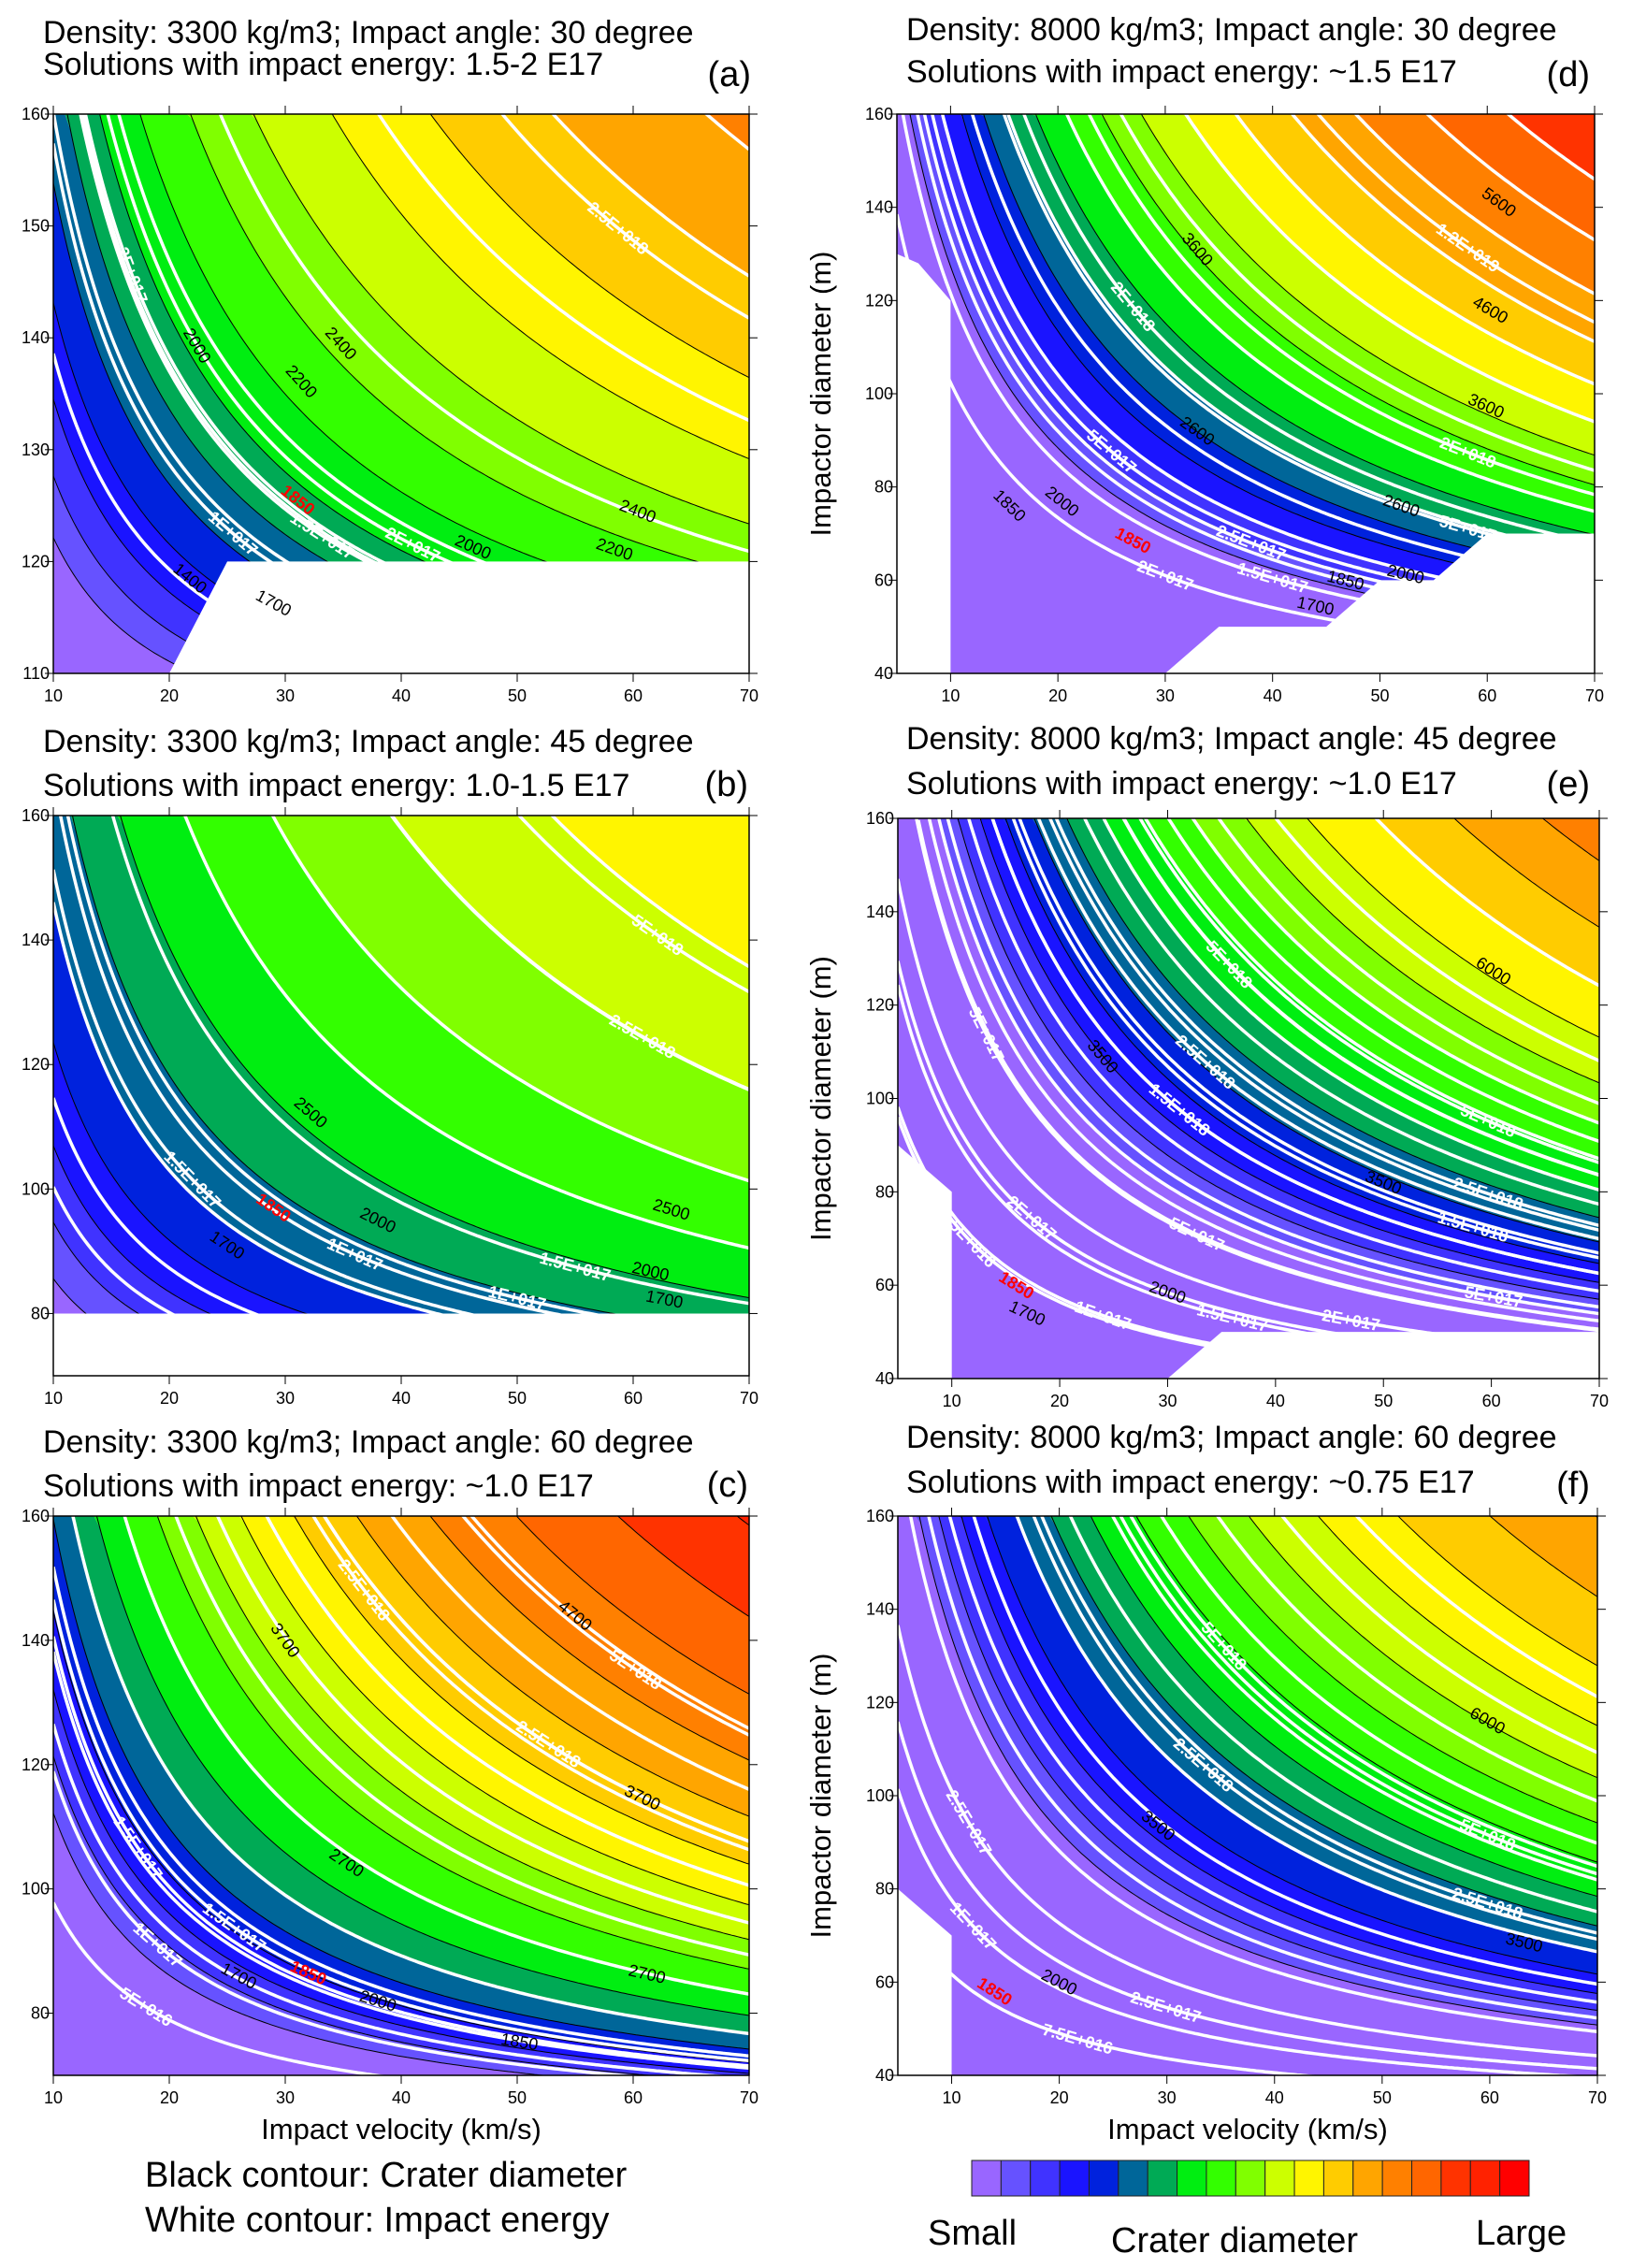 This screenshot has height=2268, width=1632. Describe the element at coordinates (401, 2129) in the screenshot. I see `x-axis-title: Impact velocity (km/s)` at that location.